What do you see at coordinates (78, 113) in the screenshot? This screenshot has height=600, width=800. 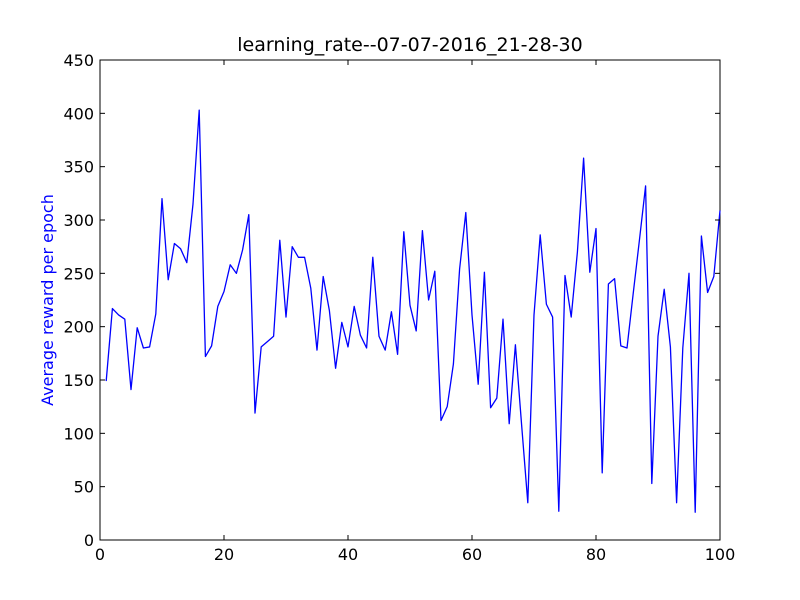 I see `y-tick-label: 400` at bounding box center [78, 113].